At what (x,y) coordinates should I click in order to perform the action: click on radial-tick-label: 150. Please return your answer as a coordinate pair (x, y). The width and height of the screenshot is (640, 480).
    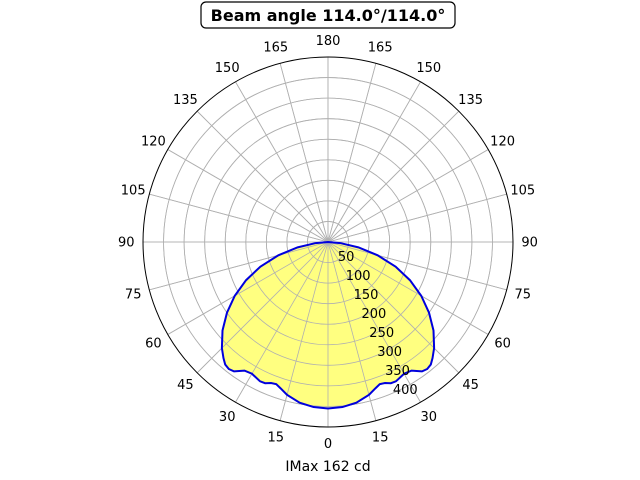
    Looking at the image, I should click on (366, 295).